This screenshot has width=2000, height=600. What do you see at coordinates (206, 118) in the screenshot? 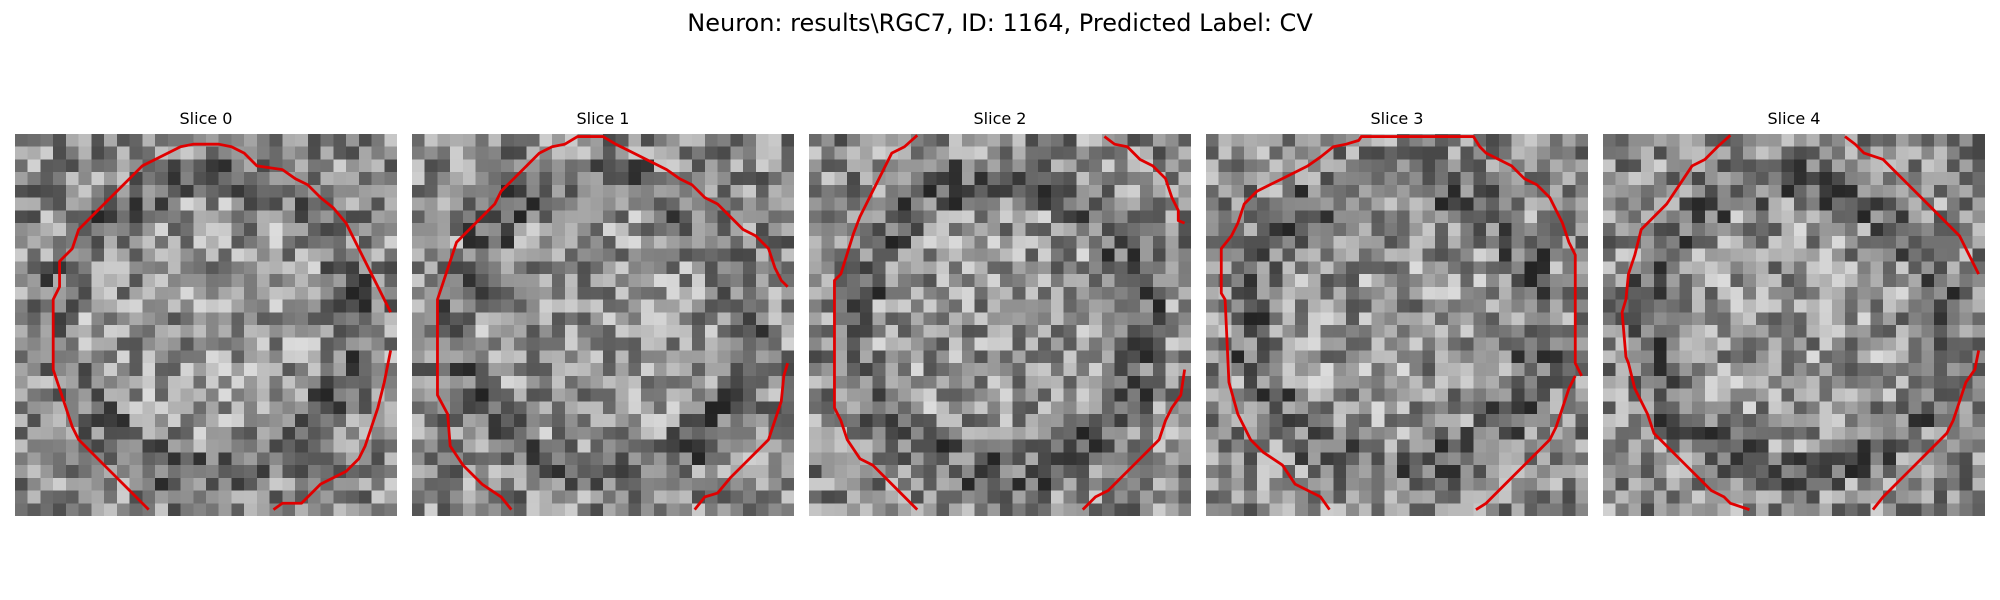
I see `slice-0-title: Slice 0` at bounding box center [206, 118].